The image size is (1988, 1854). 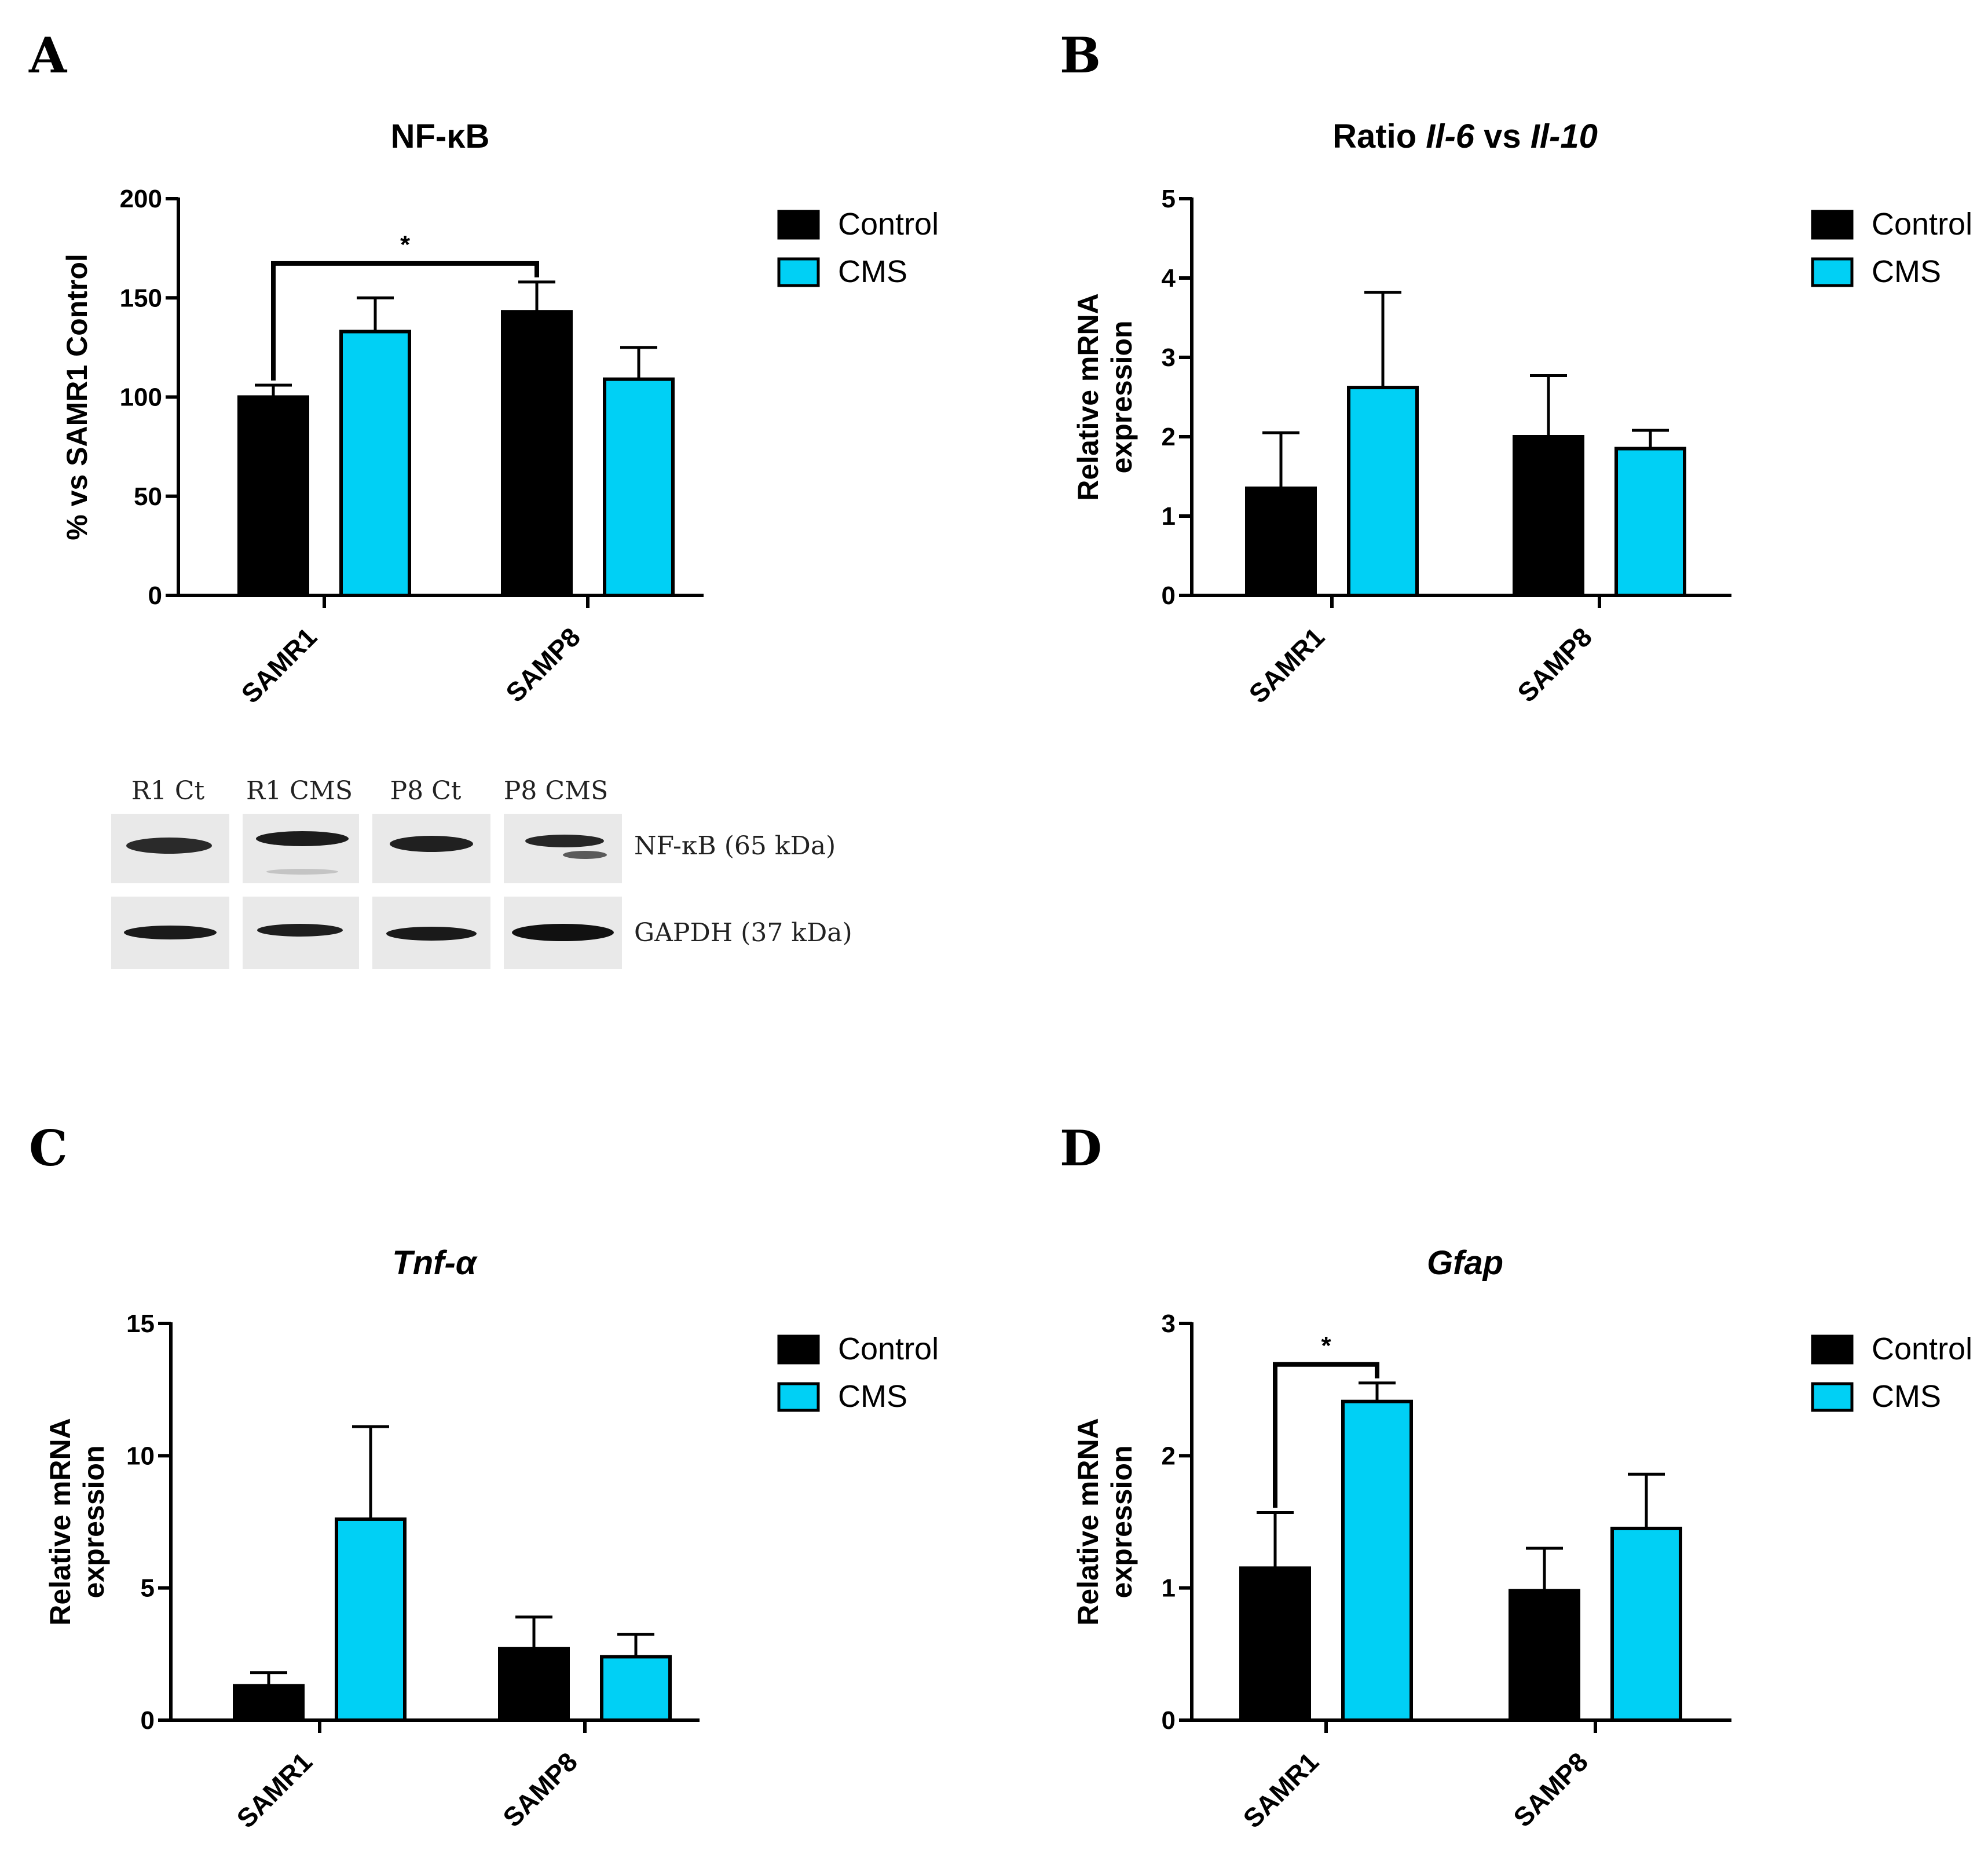 What do you see at coordinates (440, 136) in the screenshot?
I see `chart-title: NF-κB` at bounding box center [440, 136].